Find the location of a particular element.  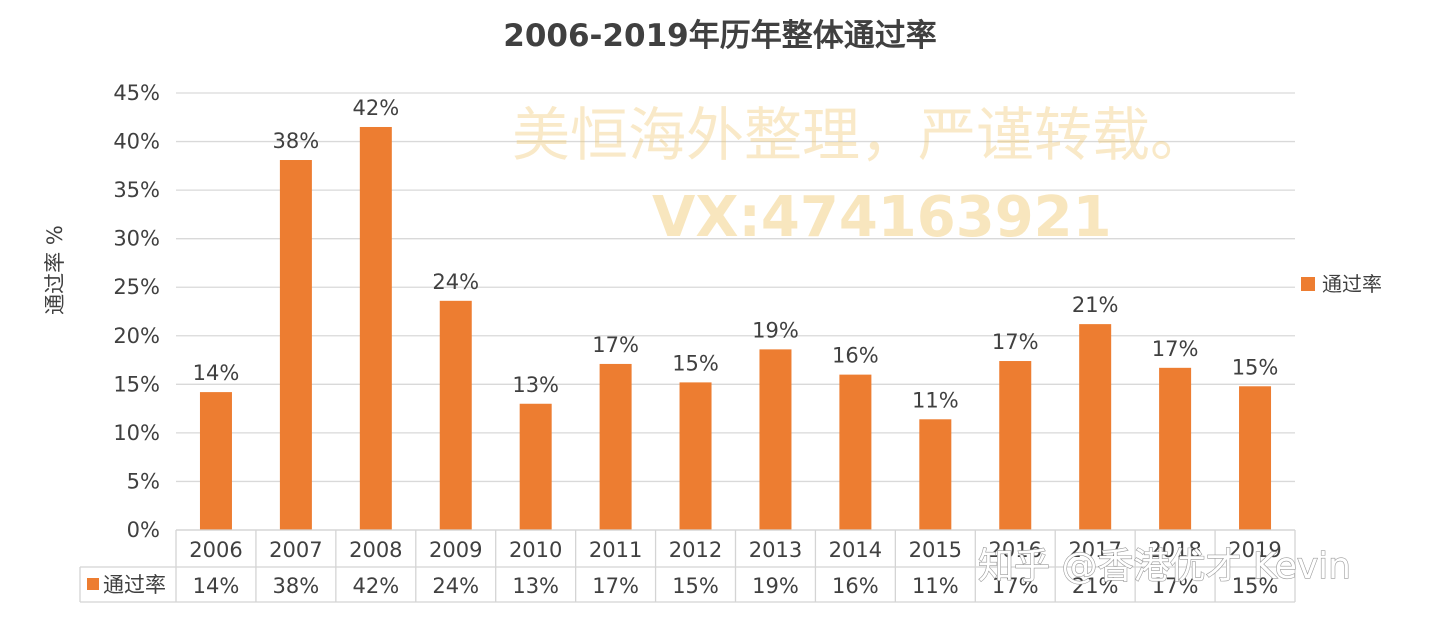

x-tick-label: 2018 is located at coordinates (1174, 550).